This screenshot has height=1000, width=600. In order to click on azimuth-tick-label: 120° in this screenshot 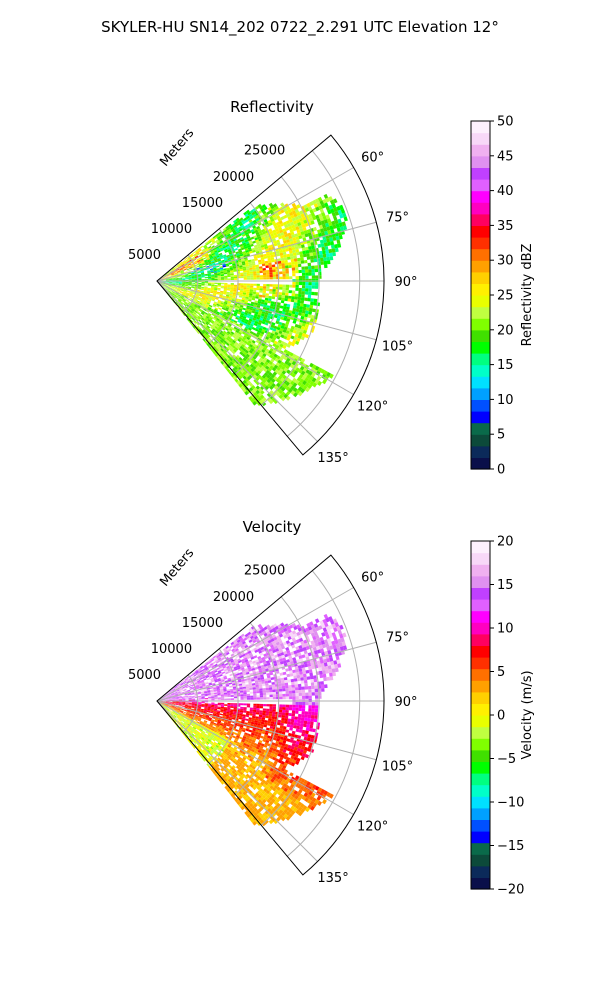, I will do `click(372, 407)`.